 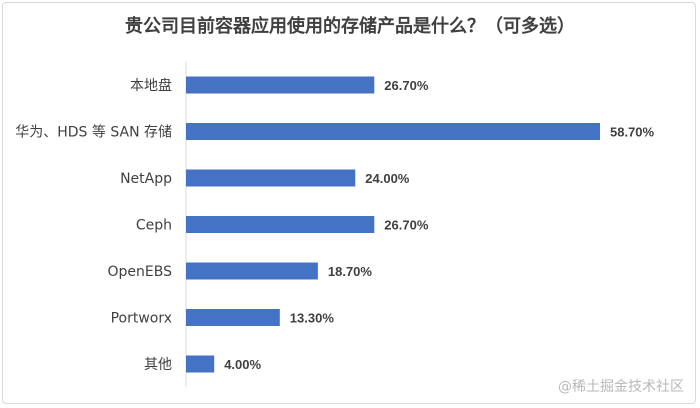 I want to click on category-label: 本地盘, so click(x=151, y=85).